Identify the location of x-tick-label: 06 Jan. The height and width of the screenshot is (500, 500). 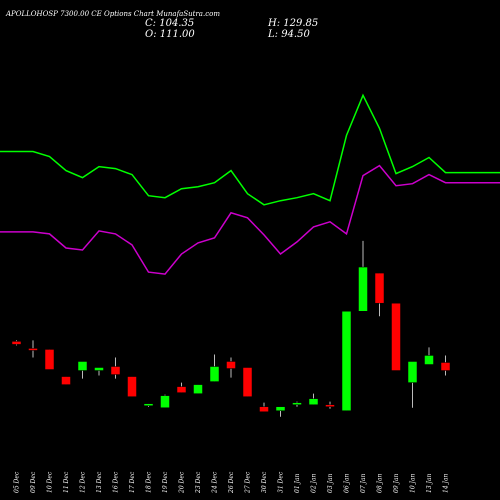
(347, 483).